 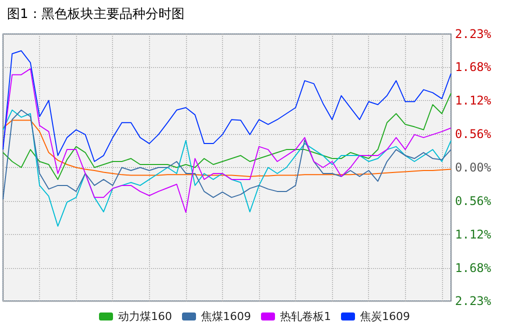 I want to click on legend-label: 焦煤1609, so click(x=226, y=316).